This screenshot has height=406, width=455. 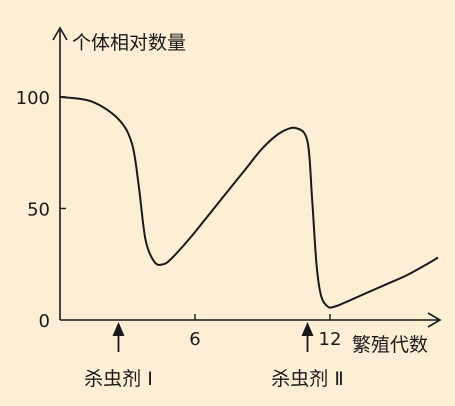 What do you see at coordinates (330, 339) in the screenshot?
I see `x-tick-label-1: 12` at bounding box center [330, 339].